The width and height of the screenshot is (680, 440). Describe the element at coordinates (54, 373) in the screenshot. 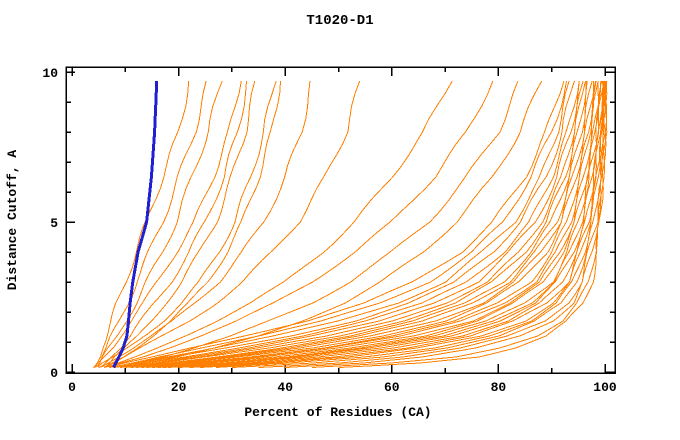

I see `y-tick-label: 0` at that location.